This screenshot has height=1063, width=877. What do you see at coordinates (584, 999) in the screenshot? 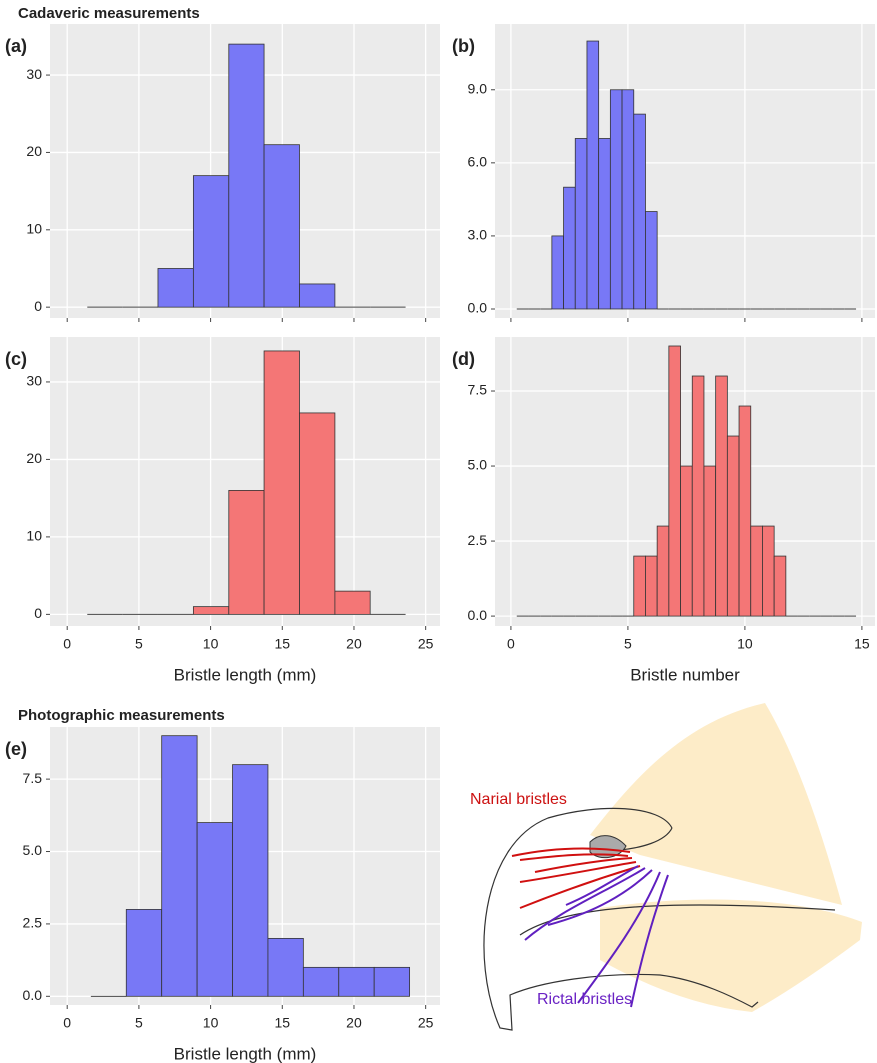
I see `diagram-label: Rictal bristles` at bounding box center [584, 999].